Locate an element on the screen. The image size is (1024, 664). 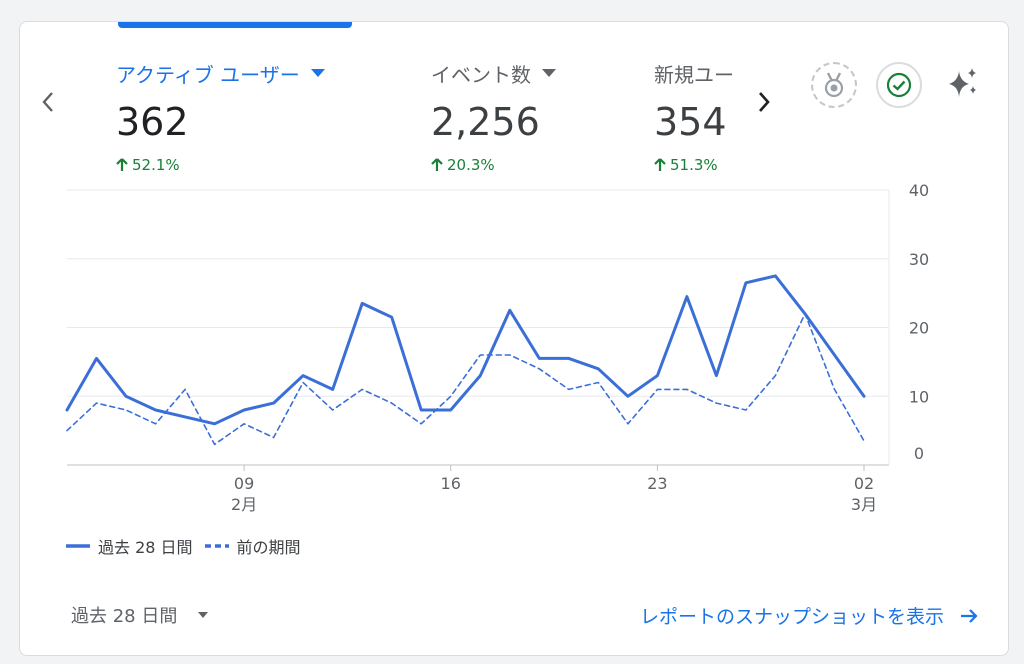
x-tick-day-label: 16 is located at coordinates (451, 483).